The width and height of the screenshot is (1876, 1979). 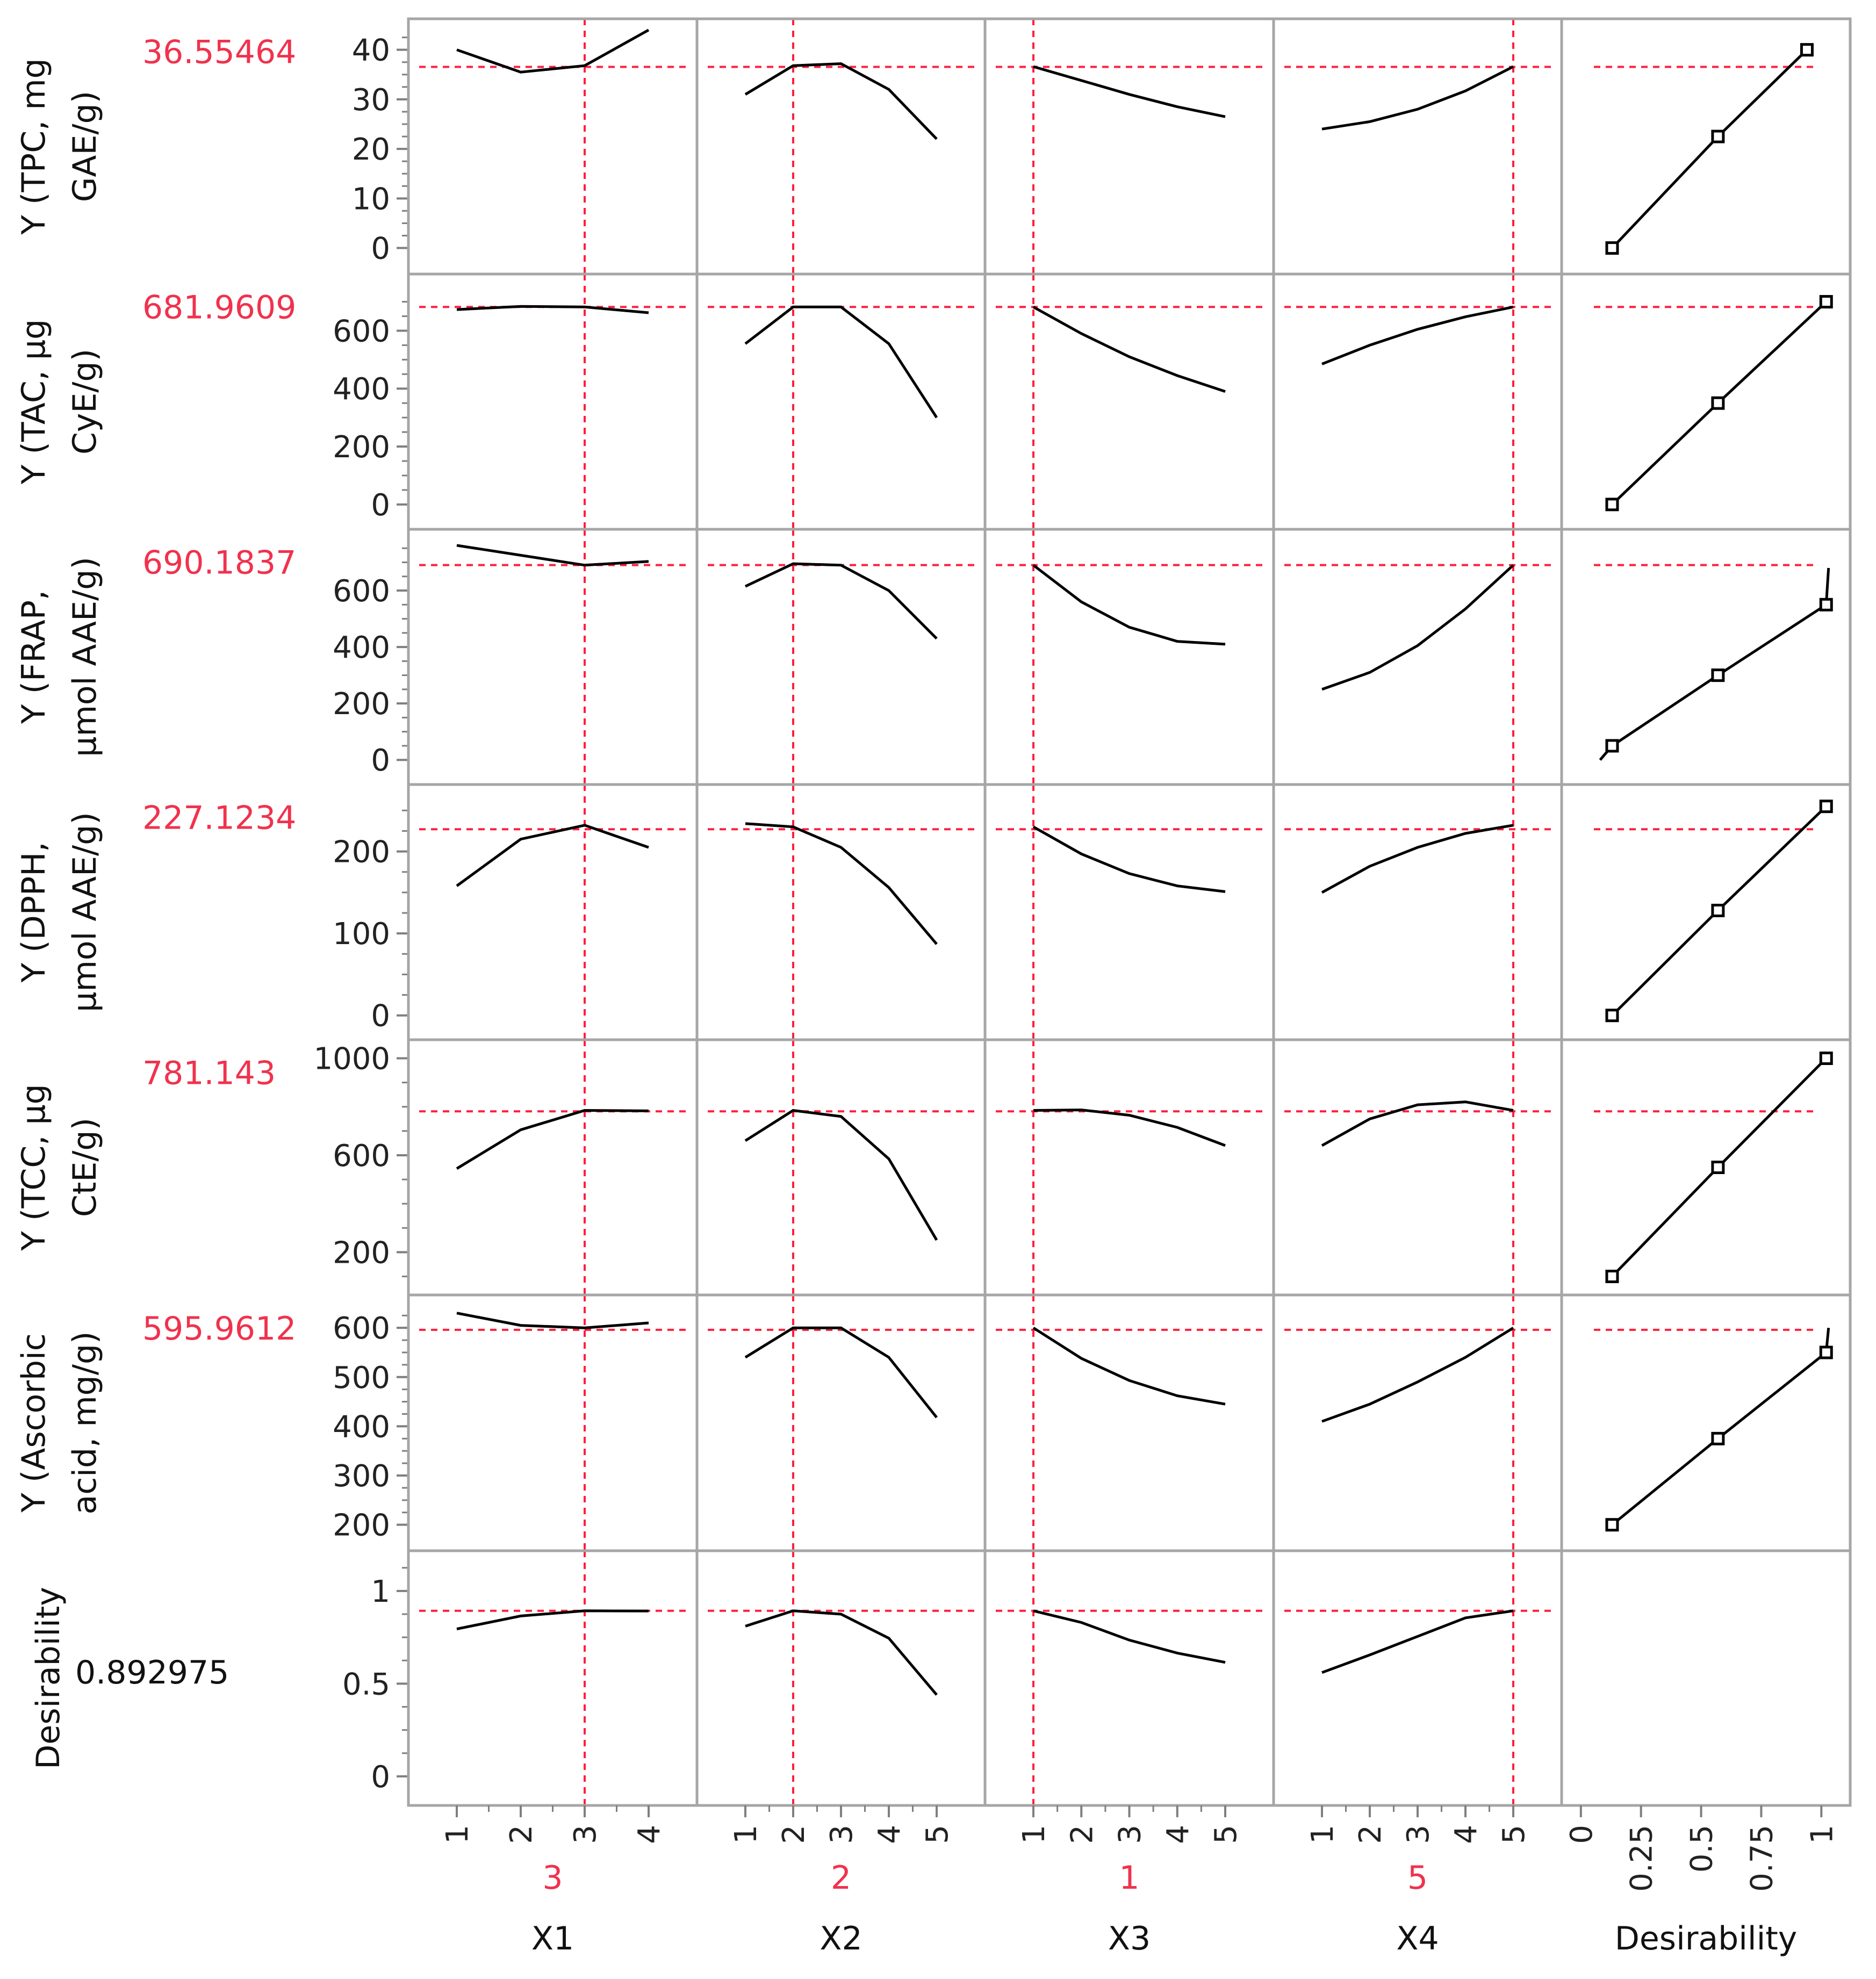 I want to click on row-axis-label: Y (TCC, µg CtE/g), so click(x=59, y=1168).